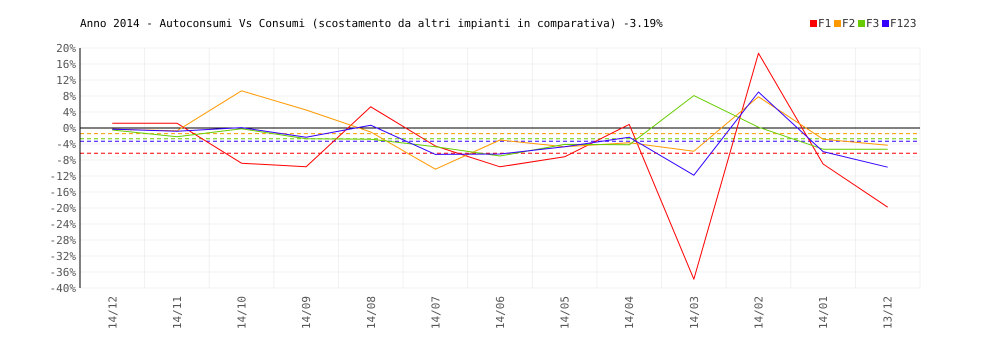 Image resolution: width=1000 pixels, height=340 pixels. I want to click on y-tick-label: -28%, so click(63, 240).